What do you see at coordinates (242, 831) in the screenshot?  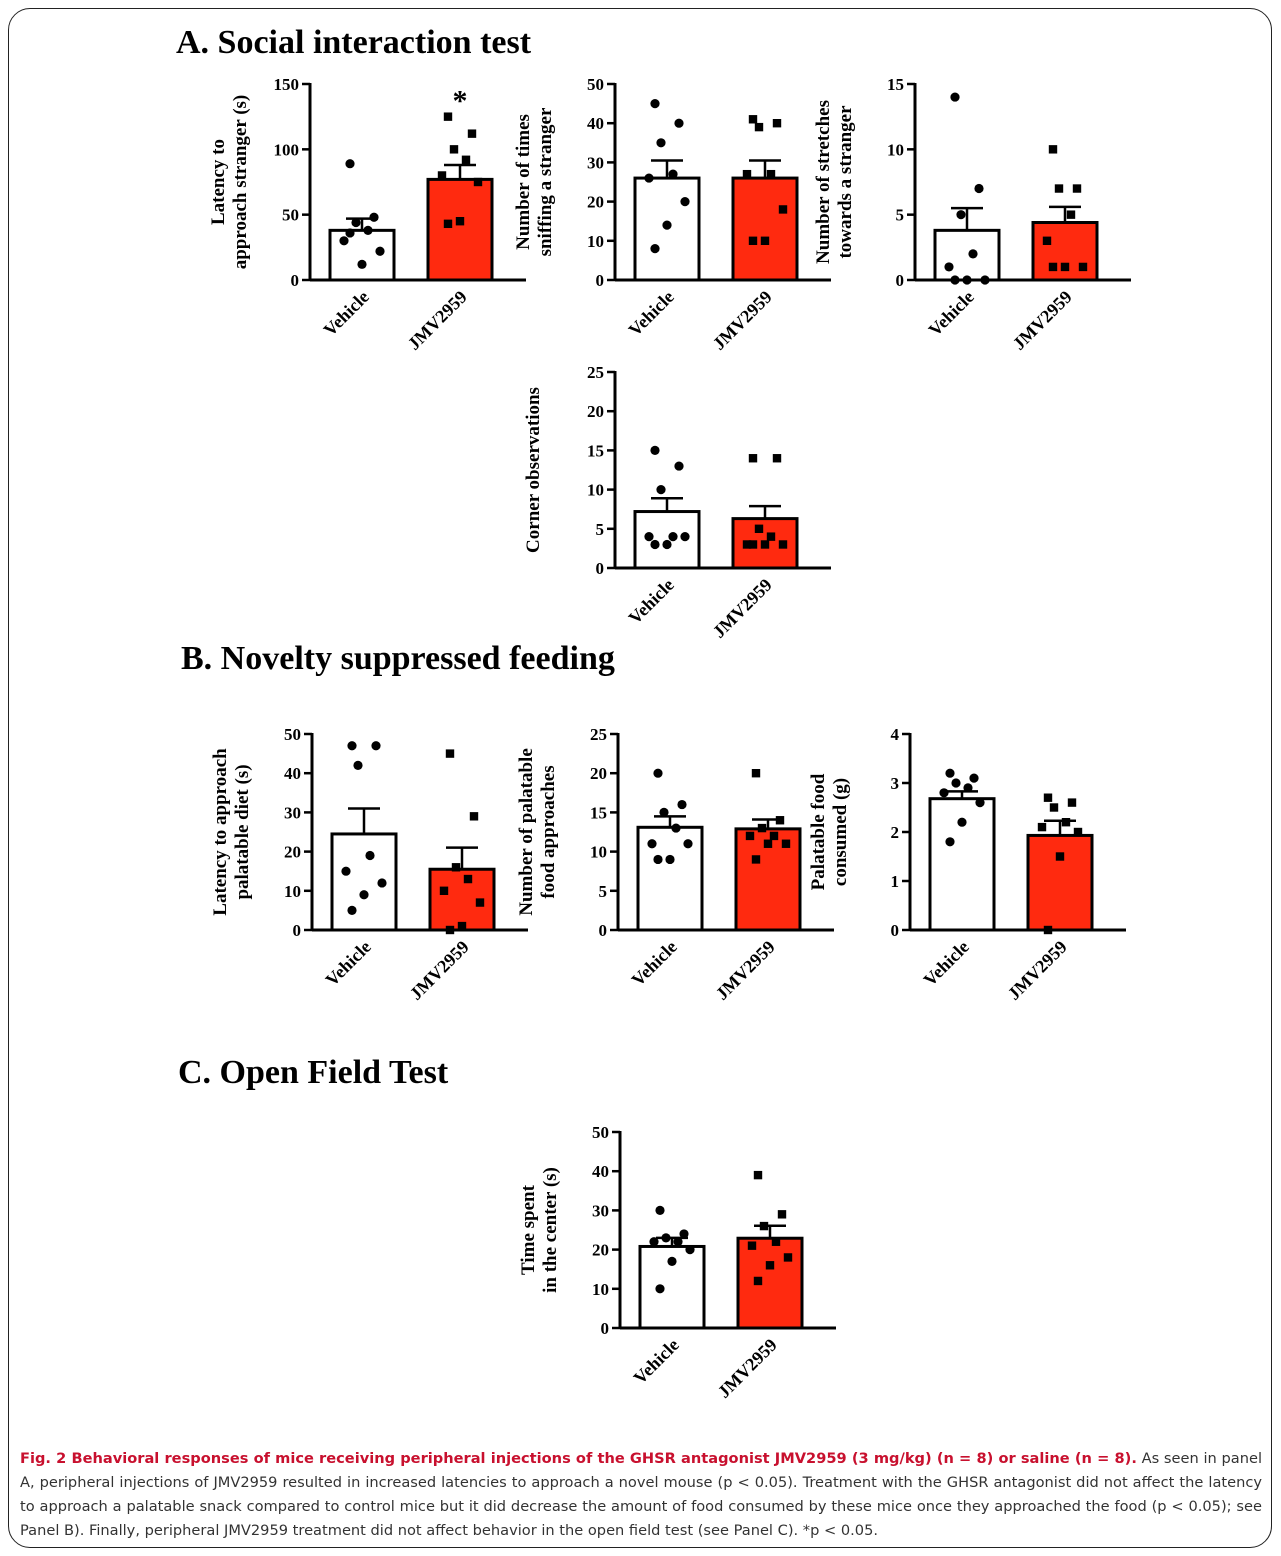 I see `y-axis-label: palatable diet (s)` at bounding box center [242, 831].